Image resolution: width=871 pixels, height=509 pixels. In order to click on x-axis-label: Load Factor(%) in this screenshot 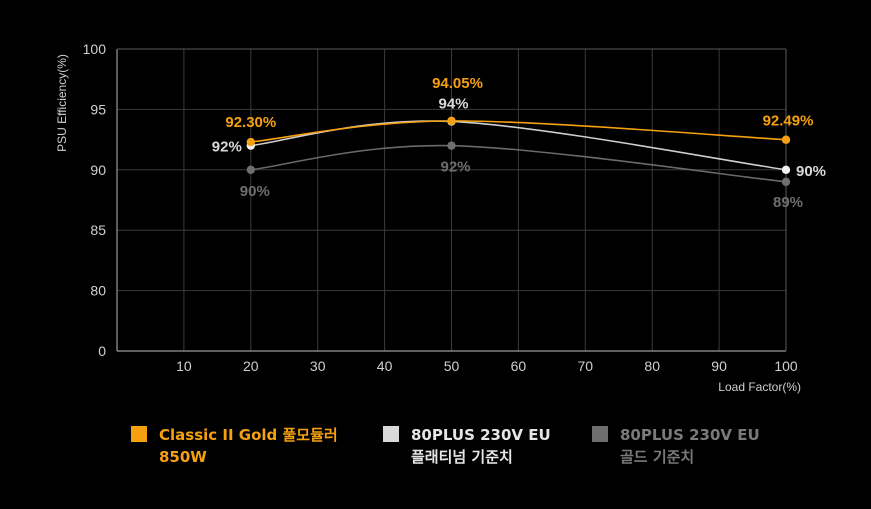, I will do `click(759, 387)`.